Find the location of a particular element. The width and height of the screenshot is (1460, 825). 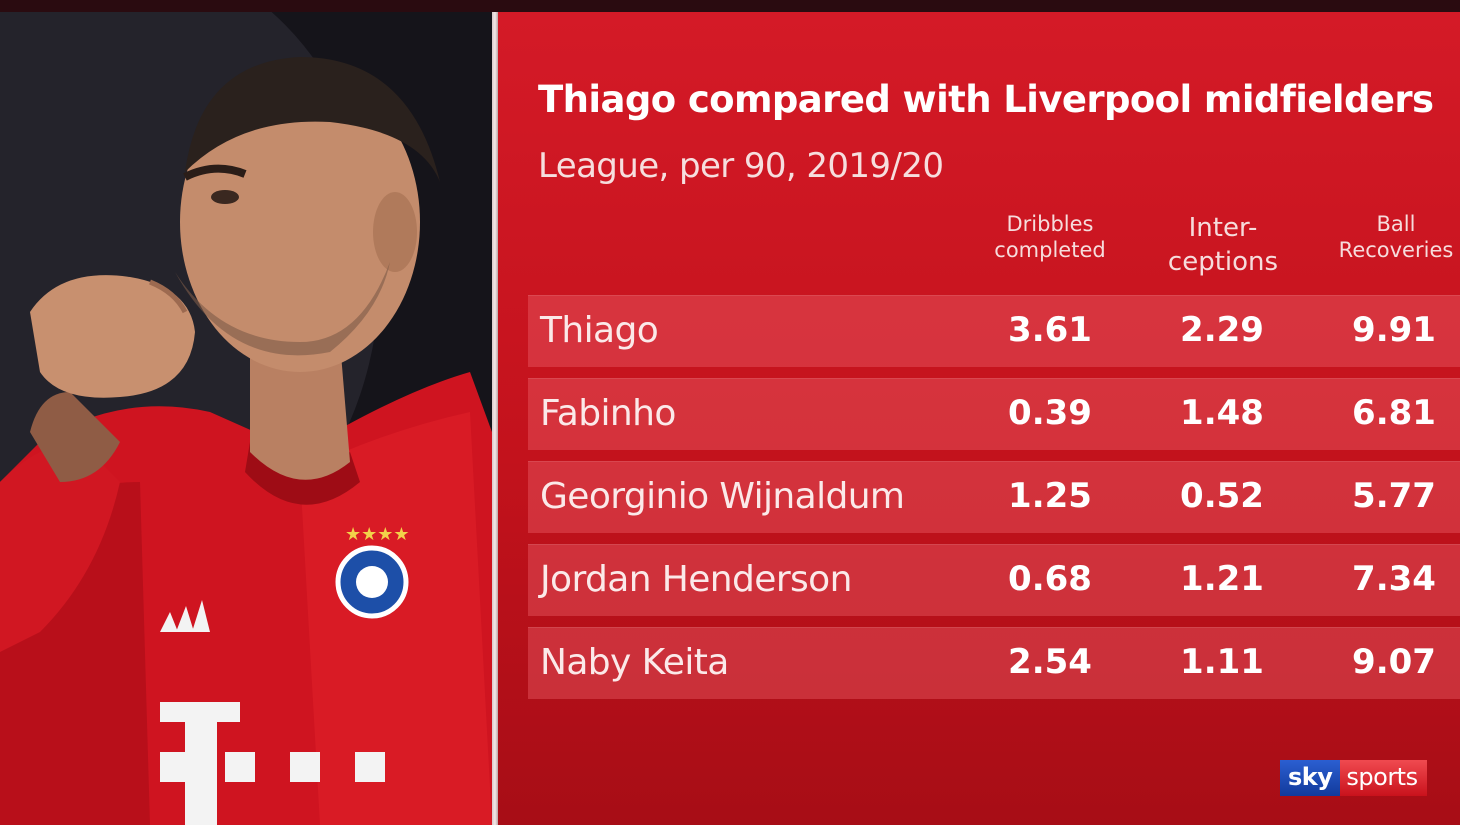

column-header-recoveries: Ball Recoveries is located at coordinates (1388, 237).